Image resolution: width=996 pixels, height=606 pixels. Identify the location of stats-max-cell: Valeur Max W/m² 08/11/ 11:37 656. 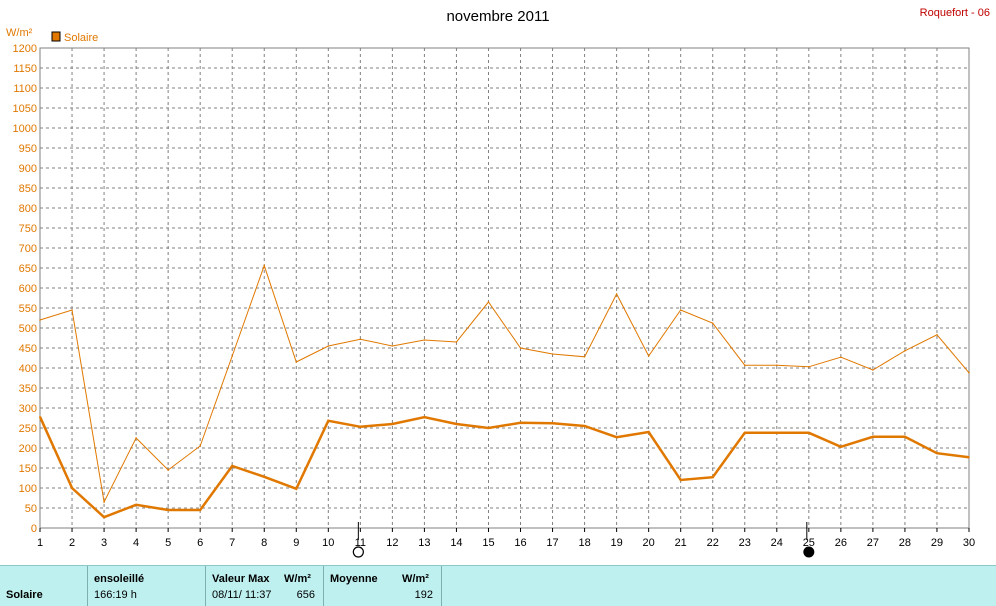
(265, 586).